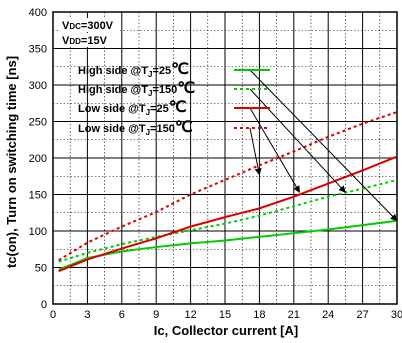 This screenshot has height=343, width=402. What do you see at coordinates (132, 108) in the screenshot?
I see `legend-label-3: Low side @TJ=25℃` at bounding box center [132, 108].